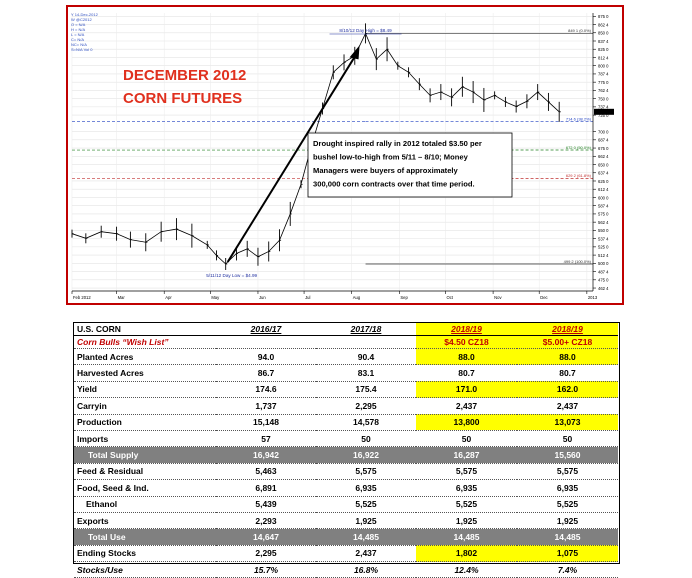 This screenshot has height=578, width=692. Describe the element at coordinates (266, 439) in the screenshot. I see `table-cell: 57` at that location.